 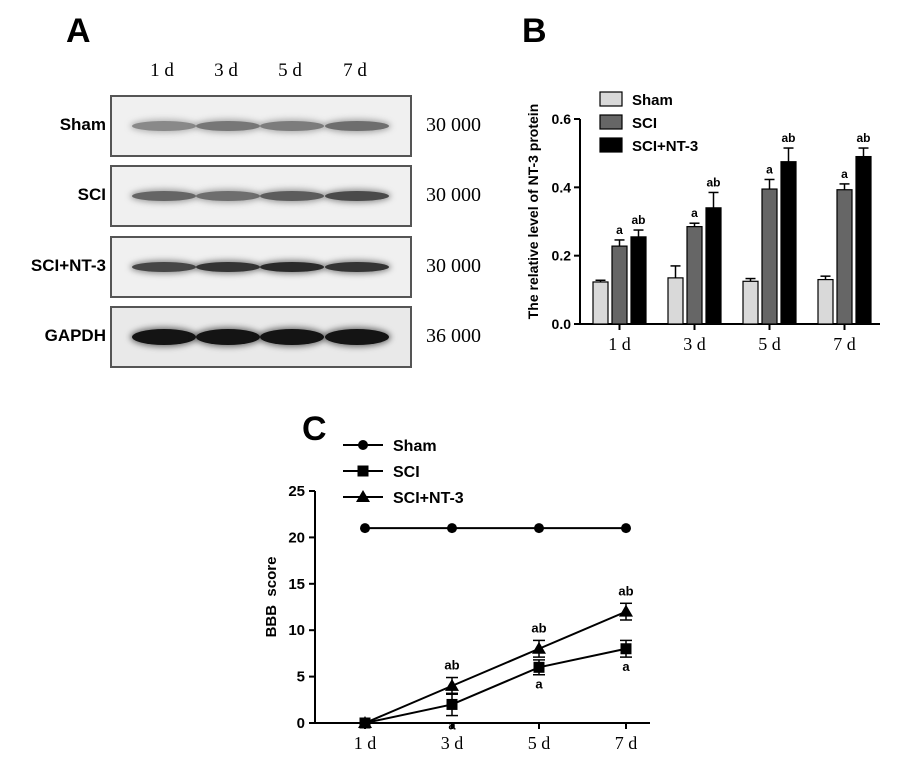 I want to click on legend-label: Sham, so click(x=415, y=446).